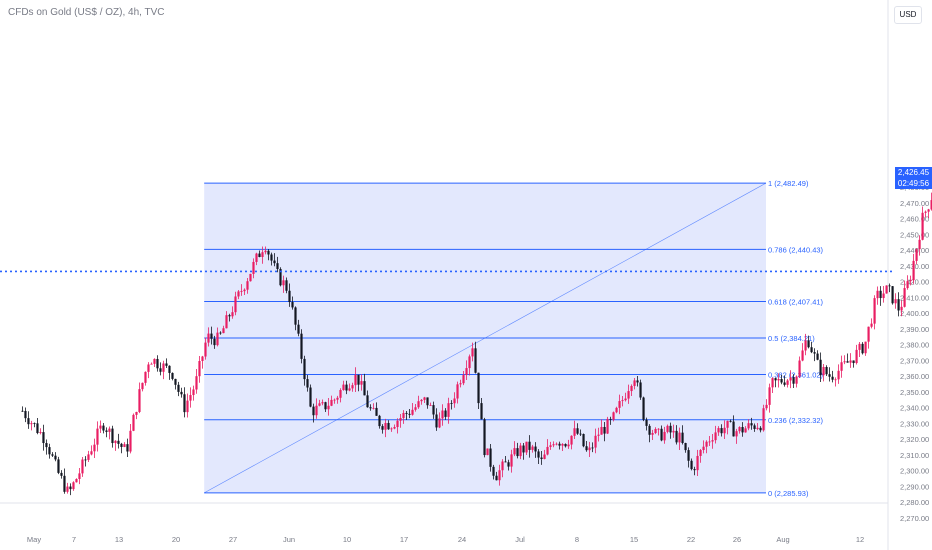 Image resolution: width=932 pixels, height=550 pixels. I want to click on time-tick-label-10: 8, so click(577, 539).